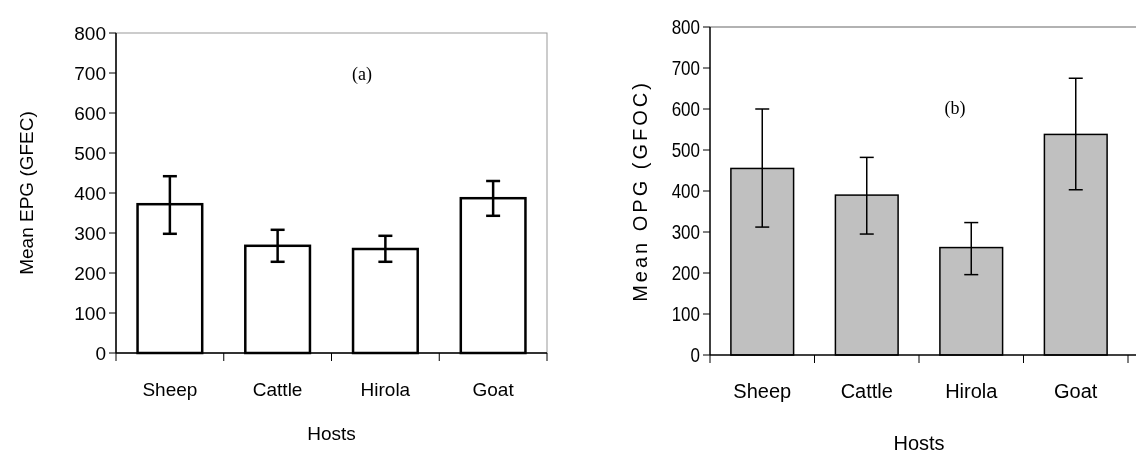  I want to click on annotation: (b), so click(955, 108).